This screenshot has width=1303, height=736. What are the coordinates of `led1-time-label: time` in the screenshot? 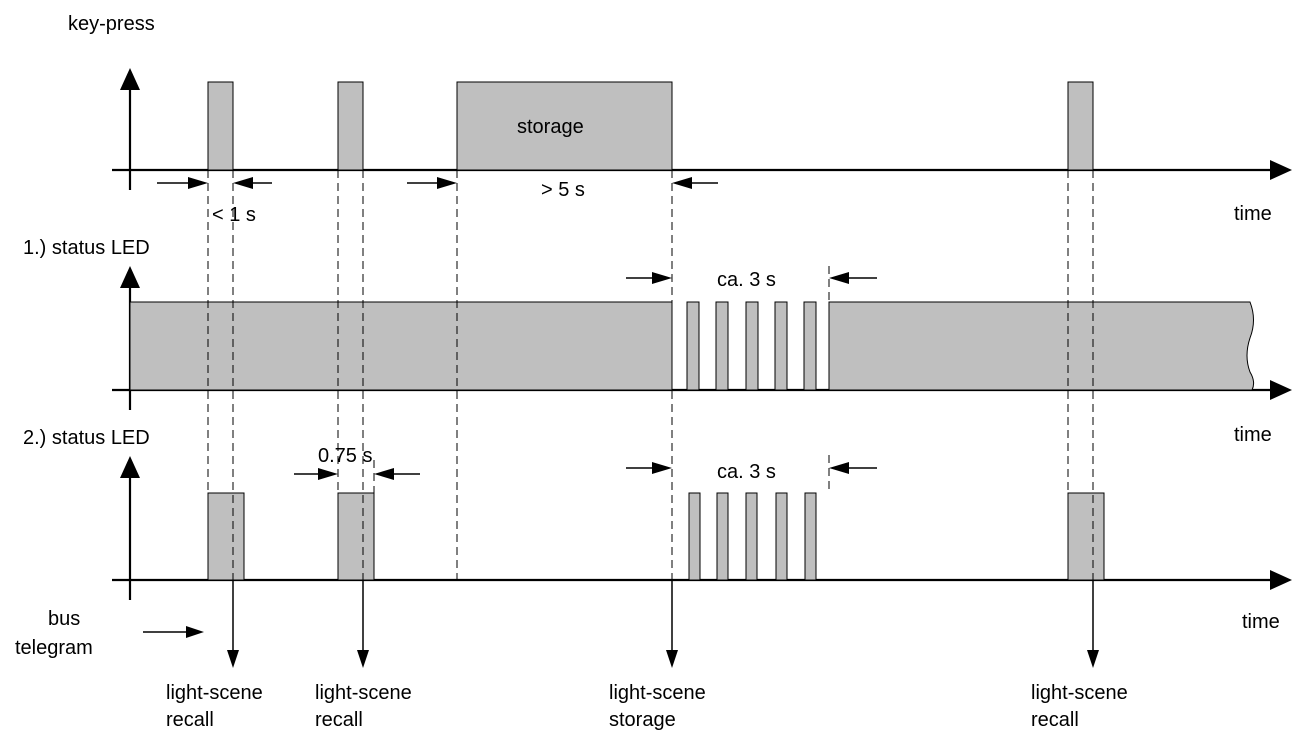 It's located at (1253, 435).